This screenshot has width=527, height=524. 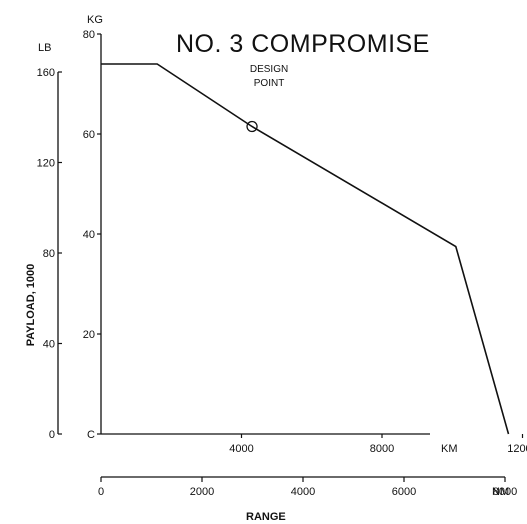 What do you see at coordinates (202, 492) in the screenshot?
I see `x-nm-tick-label: 2000` at bounding box center [202, 492].